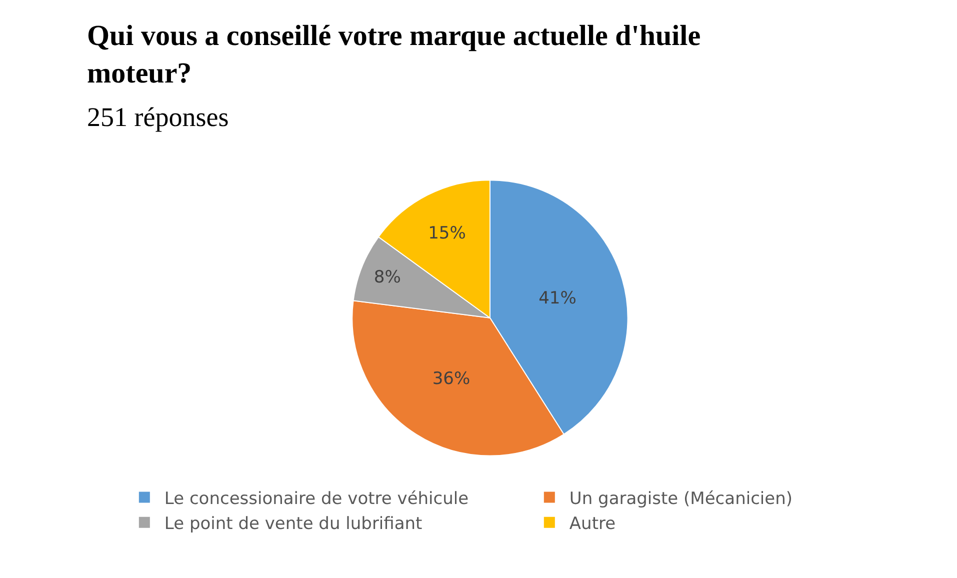 The height and width of the screenshot is (578, 957). What do you see at coordinates (394, 55) in the screenshot?
I see `chart-title: Qui vous a conseillé votre marque actuelle d'huile moteur?` at bounding box center [394, 55].